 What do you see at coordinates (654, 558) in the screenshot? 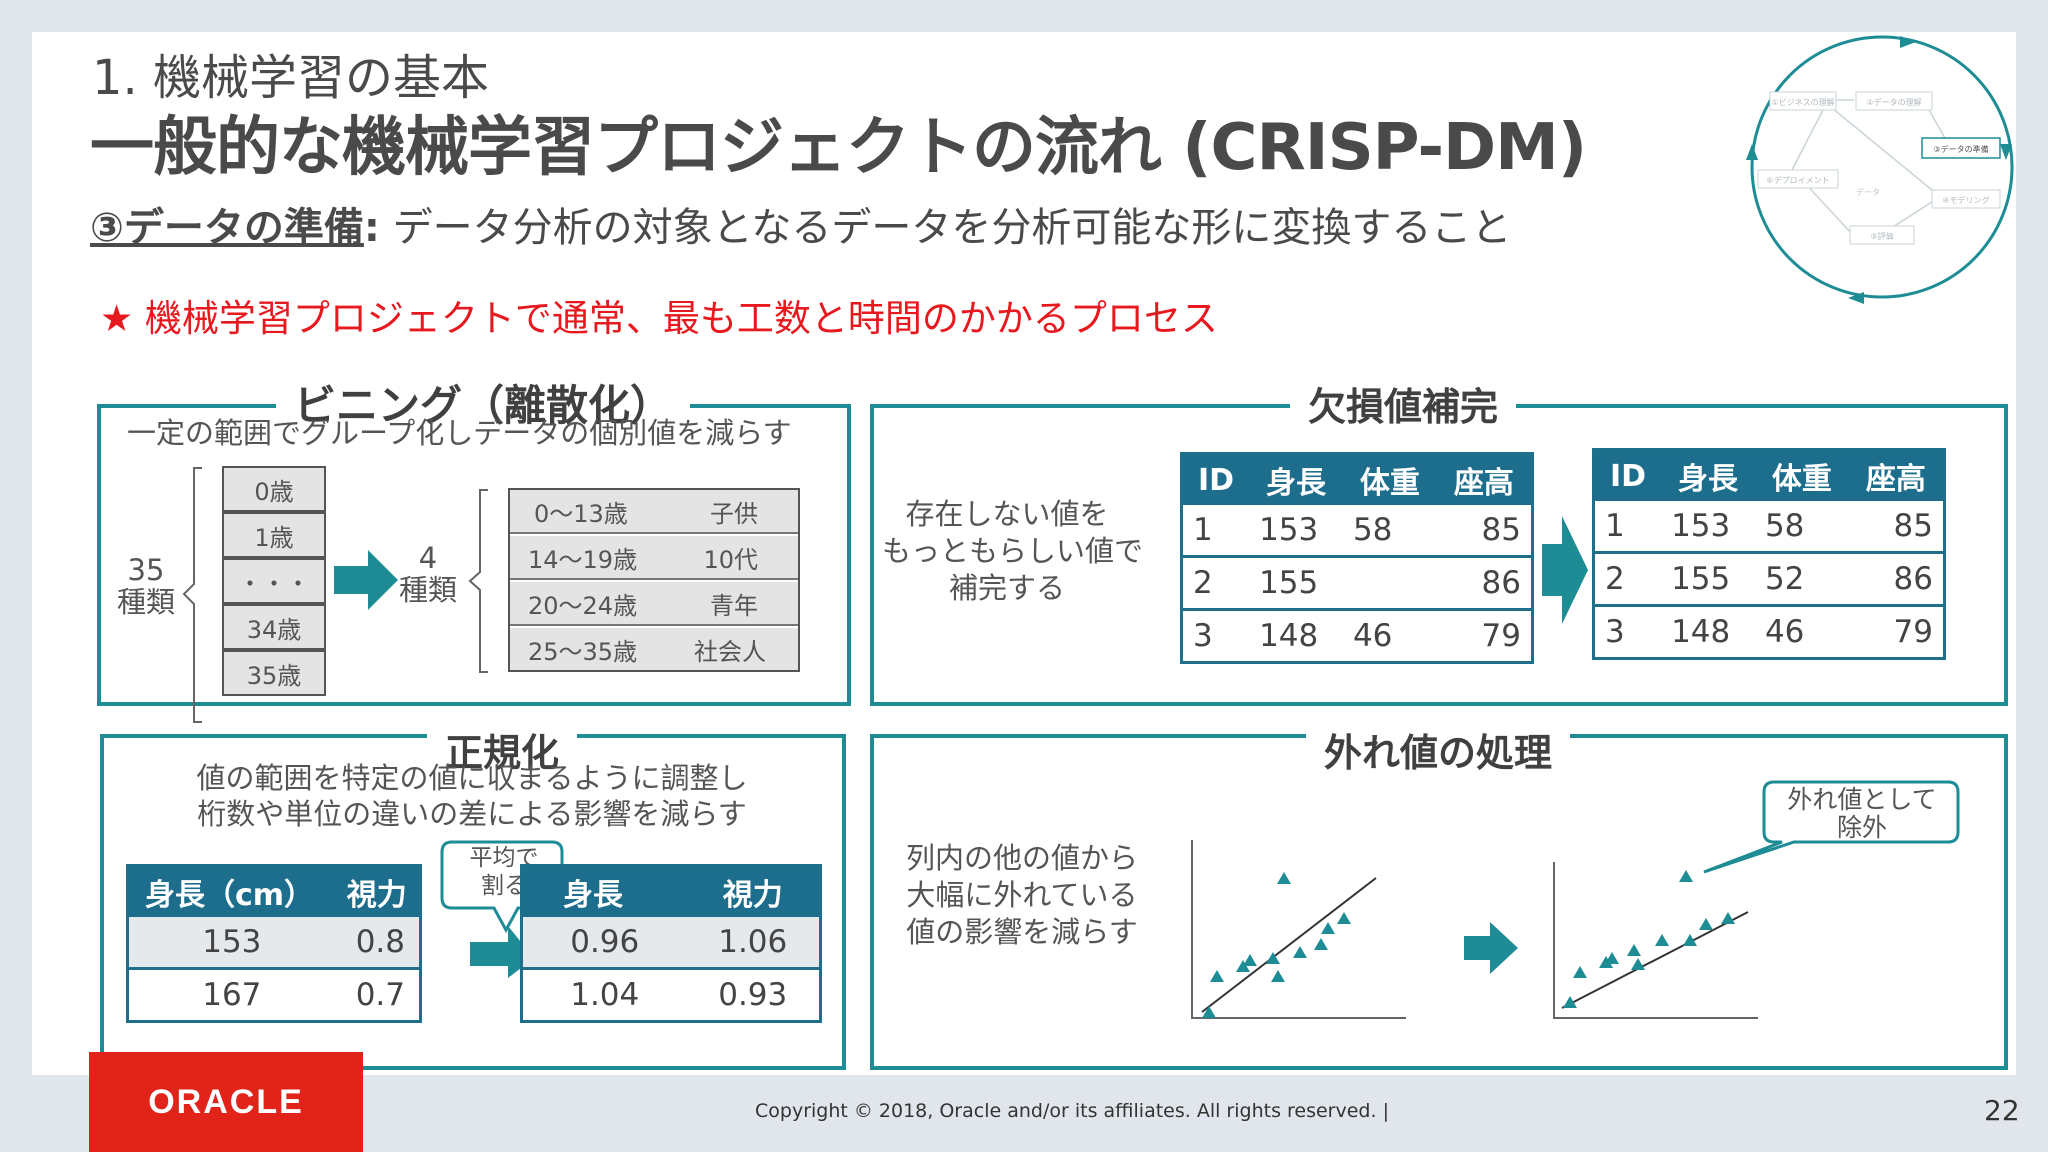
I see `group-row: 14～19歳 10代` at bounding box center [654, 558].